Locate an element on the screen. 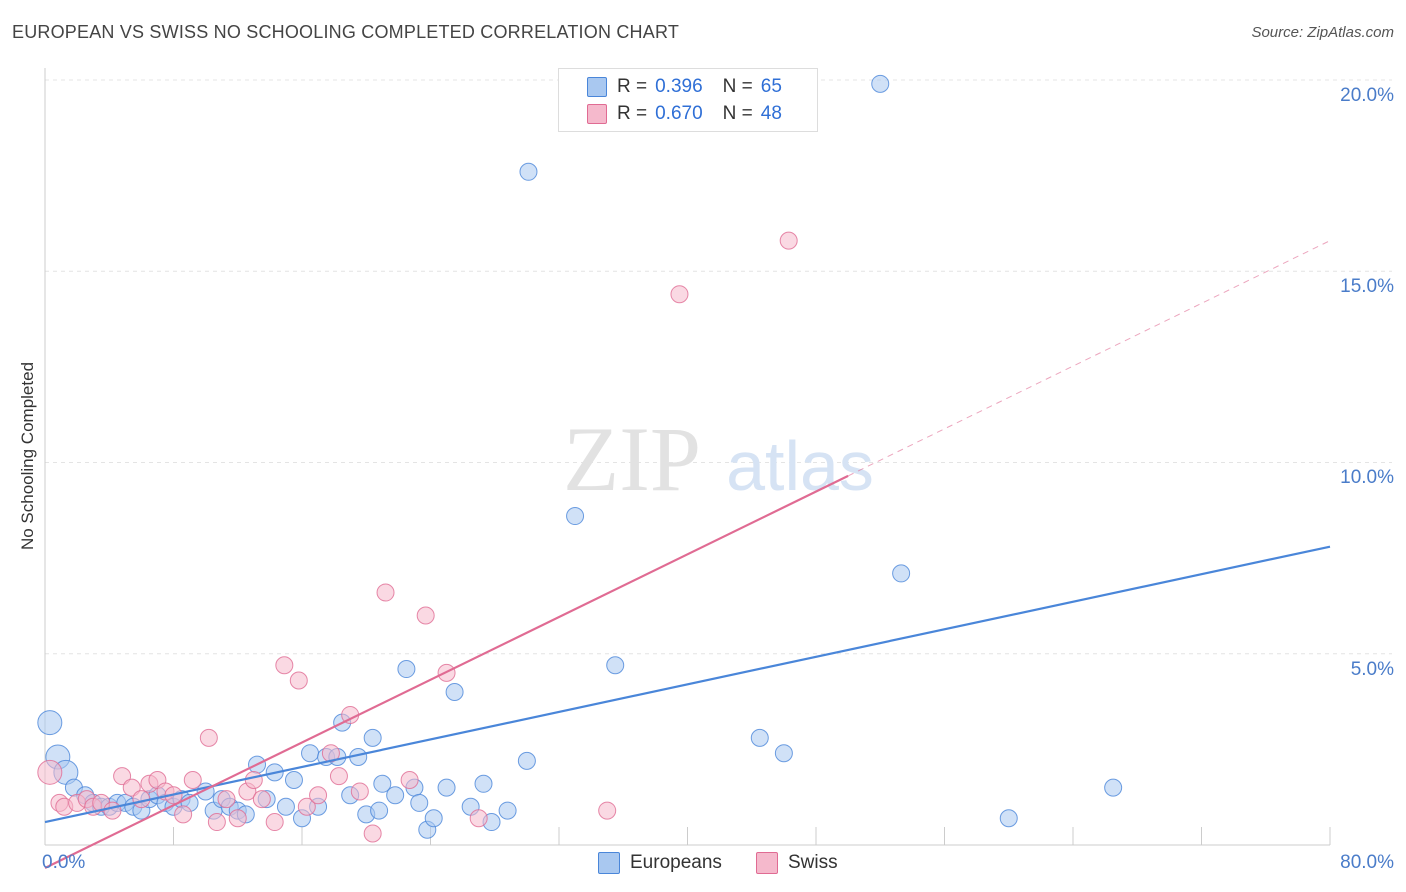 The height and width of the screenshot is (892, 1406). y-axis-label: No Schooling Completed is located at coordinates (27, 456).